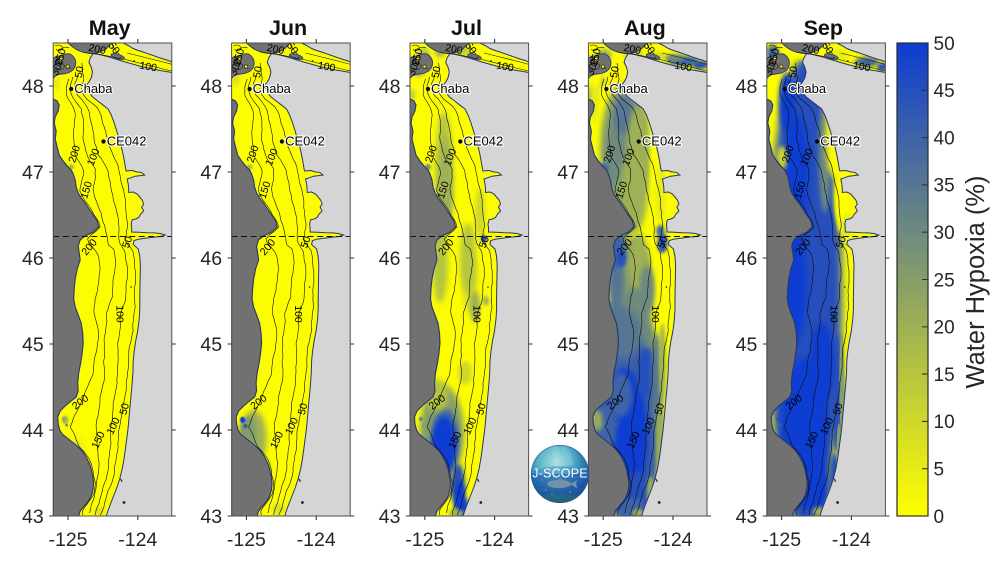  I want to click on svg-text: Jul, so click(466, 28).